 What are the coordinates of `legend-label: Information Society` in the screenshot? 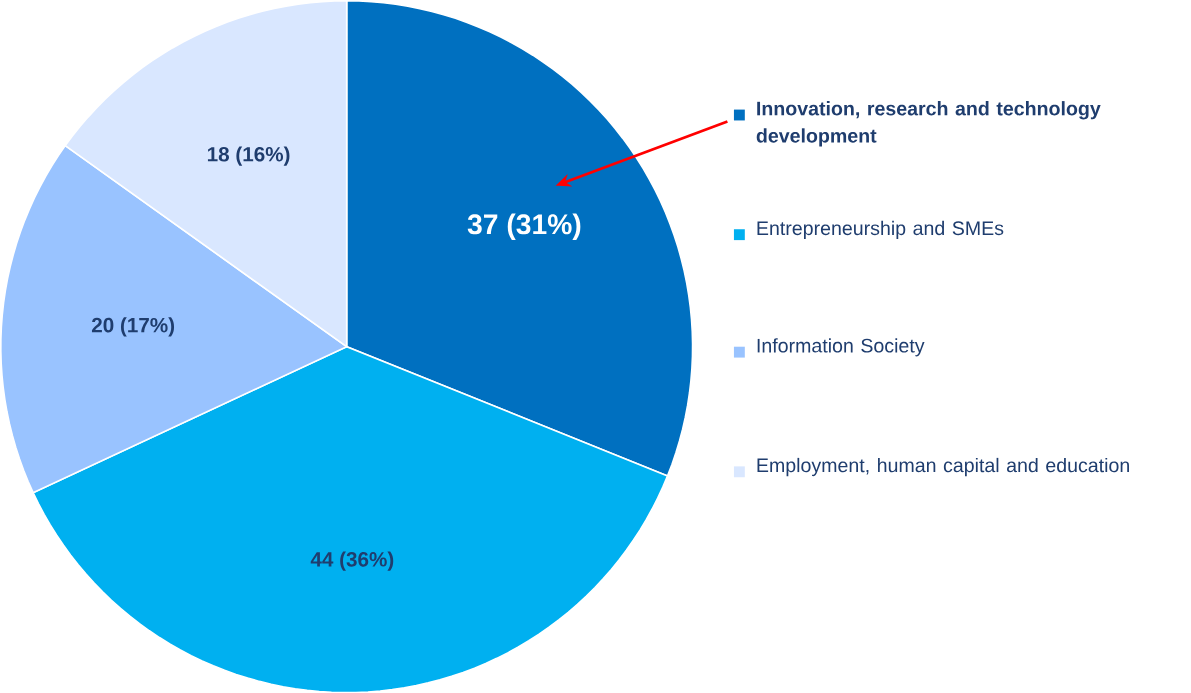 It's located at (841, 347).